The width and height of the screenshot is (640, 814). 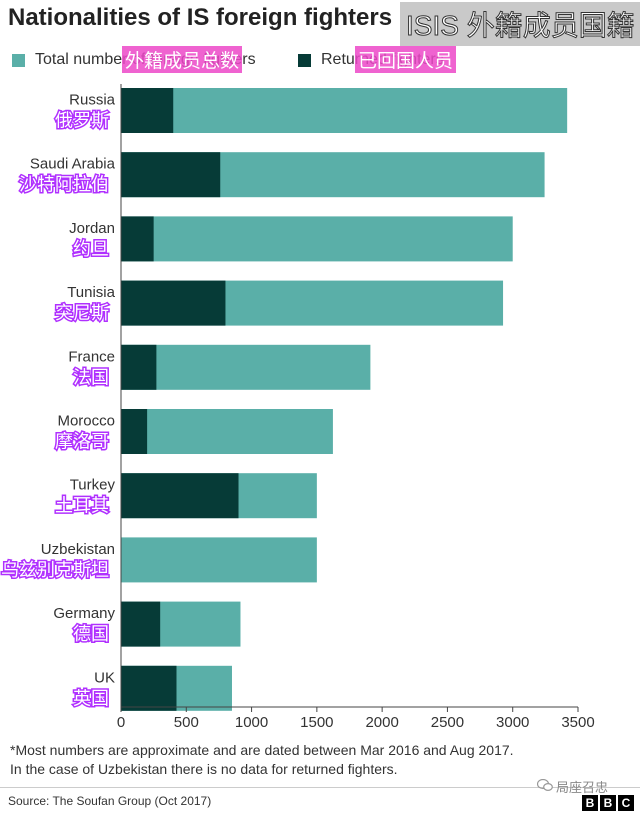 I want to click on category-label-cn: 英国, so click(x=91, y=698).